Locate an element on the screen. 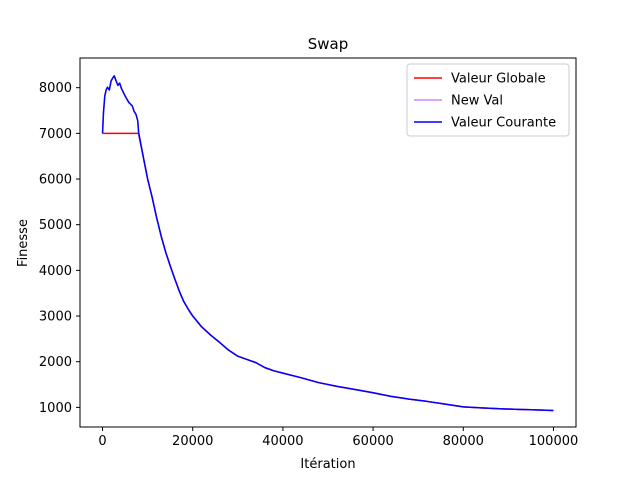 Image resolution: width=640 pixels, height=480 pixels. y-tick-label: 7000 is located at coordinates (55, 134).